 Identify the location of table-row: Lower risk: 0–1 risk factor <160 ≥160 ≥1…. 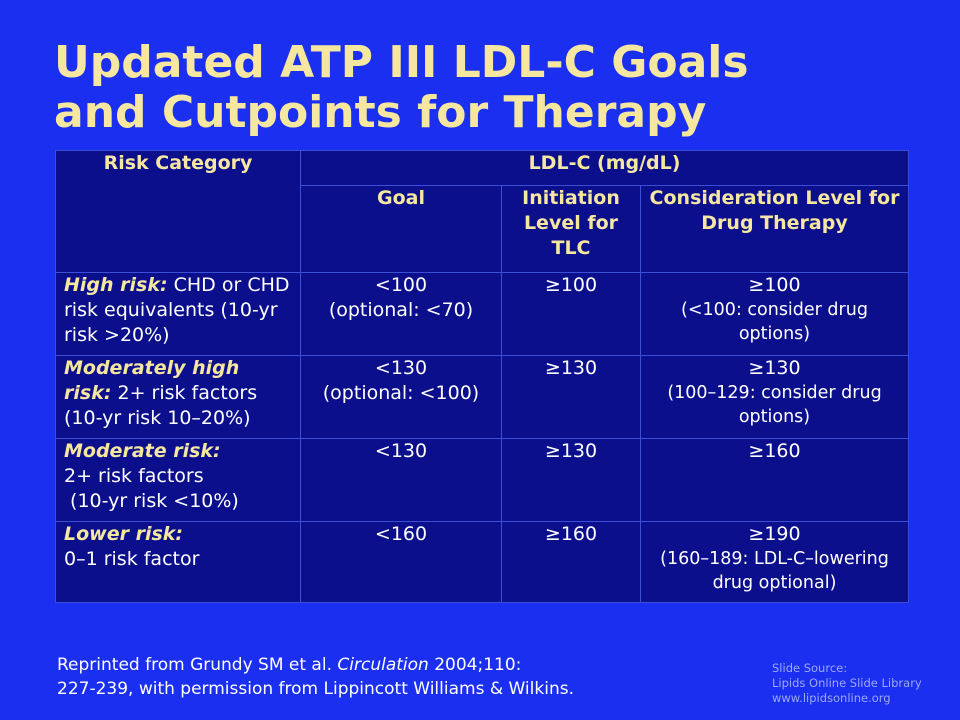
(482, 562).